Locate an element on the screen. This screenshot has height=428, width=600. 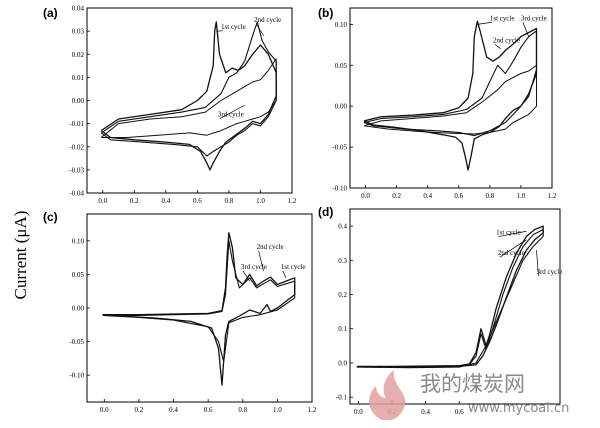
y-tick-label: -0.1 is located at coordinates (342, 398).